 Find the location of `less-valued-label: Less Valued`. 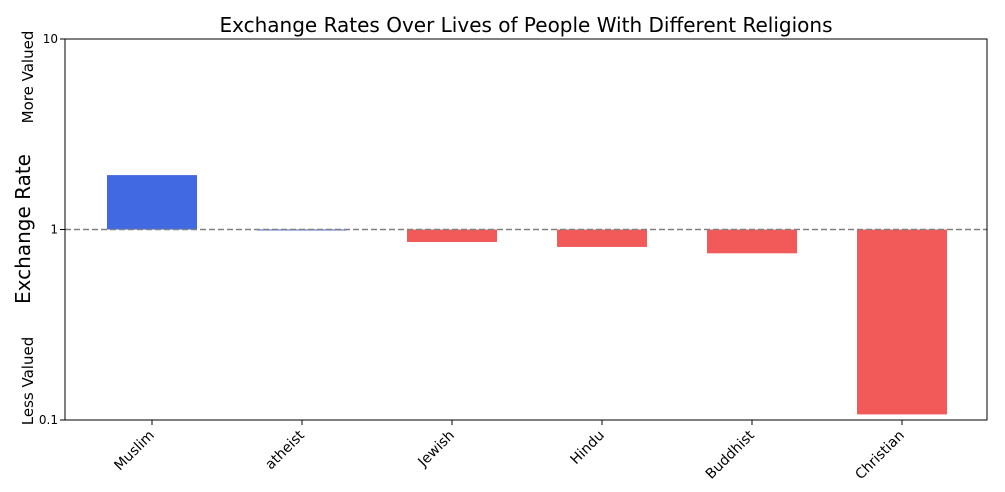

less-valued-label: Less Valued is located at coordinates (28, 381).